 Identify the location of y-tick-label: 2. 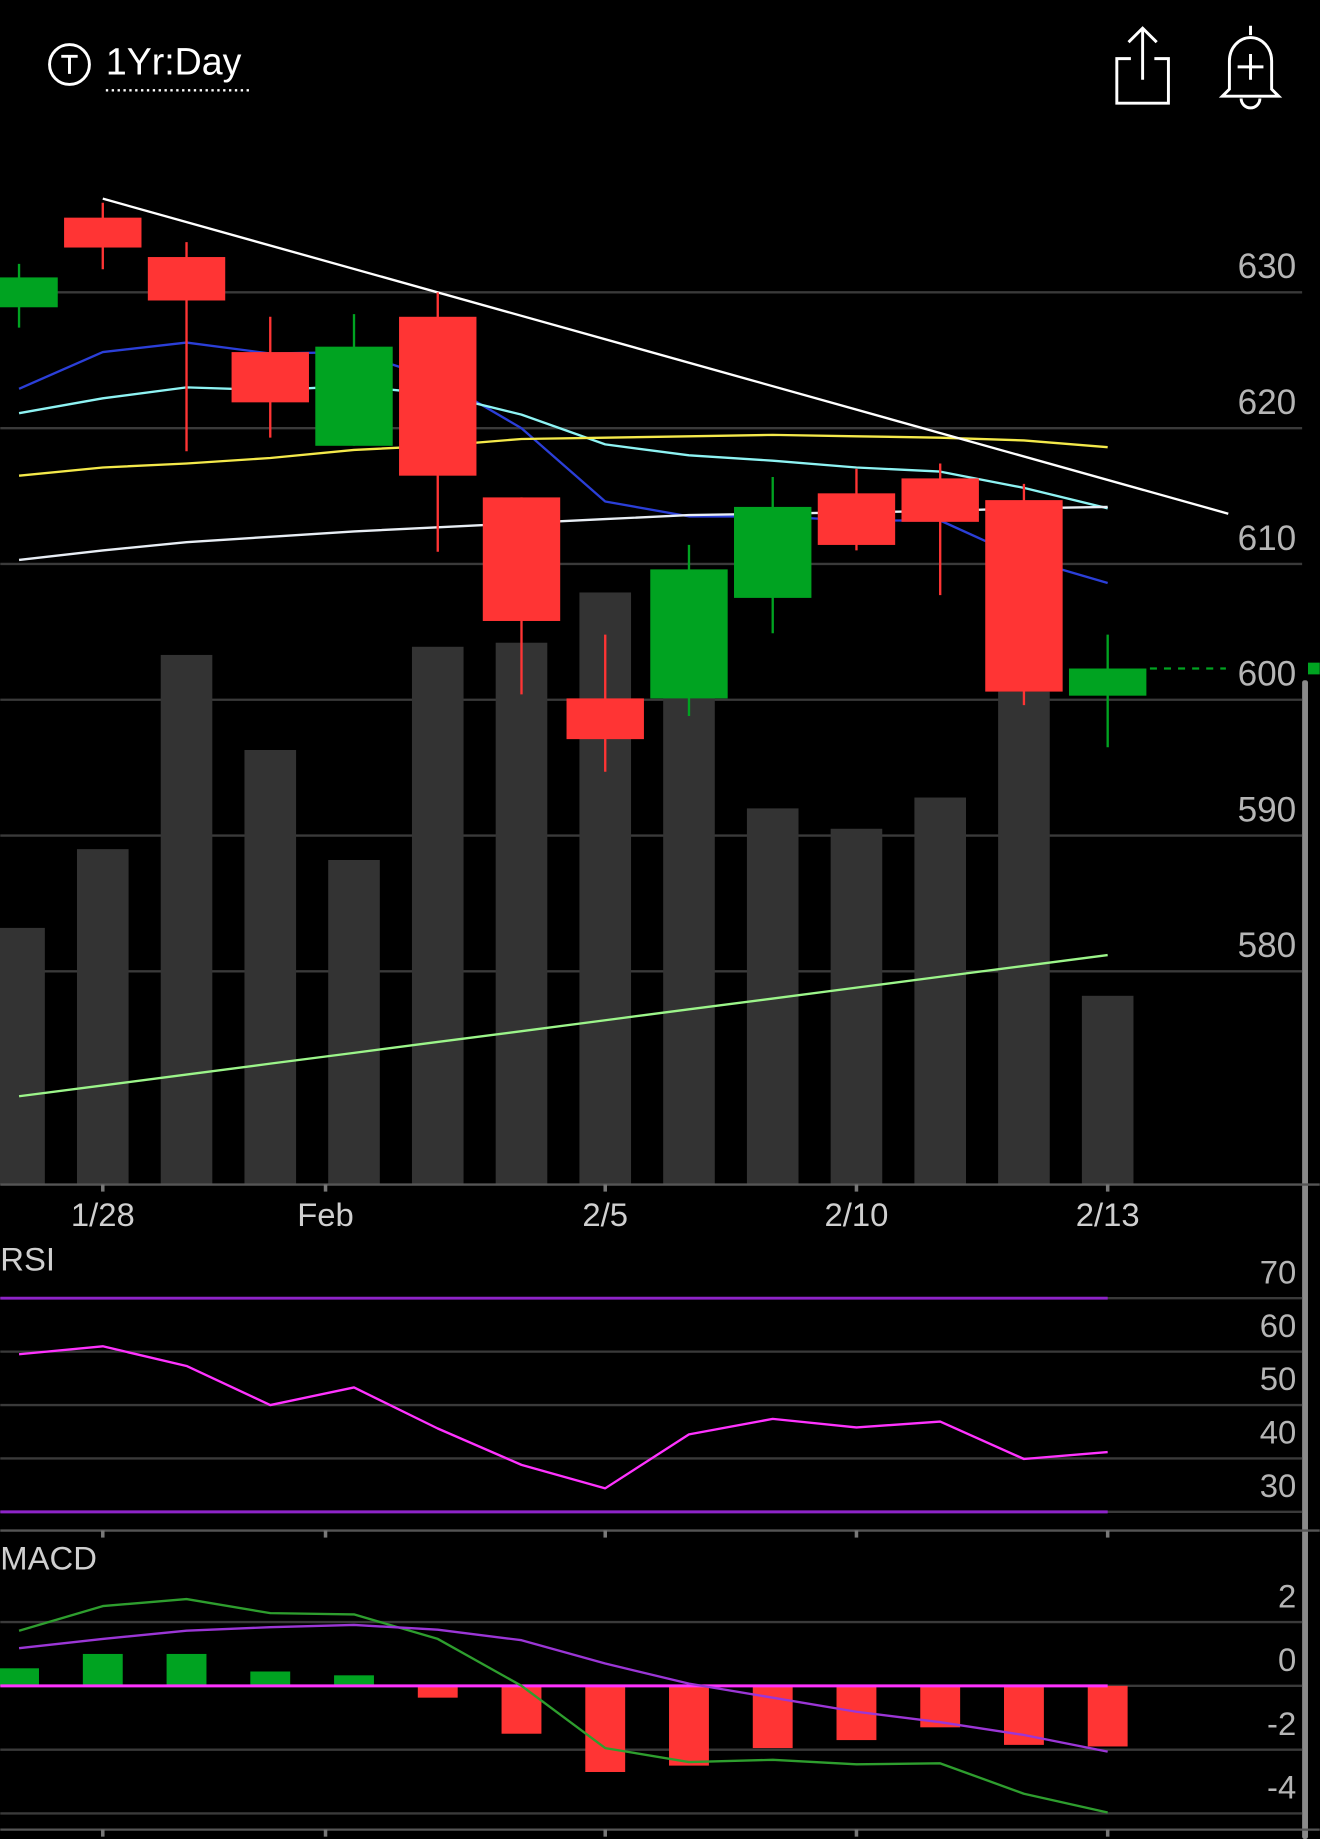
(1287, 1595).